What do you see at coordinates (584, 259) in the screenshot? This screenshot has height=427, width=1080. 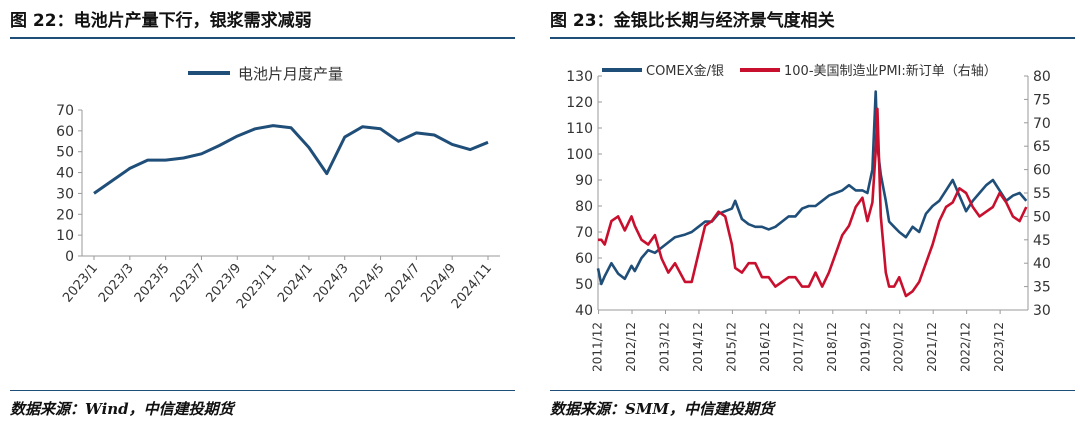 I see `right-left-y-tick-label: 60` at bounding box center [584, 259].